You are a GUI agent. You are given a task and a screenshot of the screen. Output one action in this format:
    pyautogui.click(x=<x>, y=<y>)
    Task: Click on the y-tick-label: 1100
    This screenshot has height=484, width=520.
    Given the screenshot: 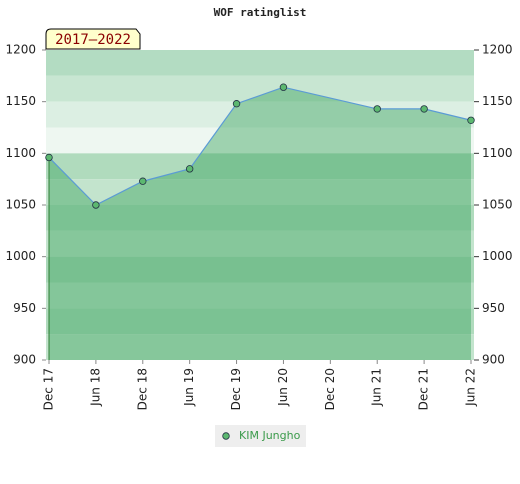 What is the action you would take?
    pyautogui.click(x=20, y=153)
    